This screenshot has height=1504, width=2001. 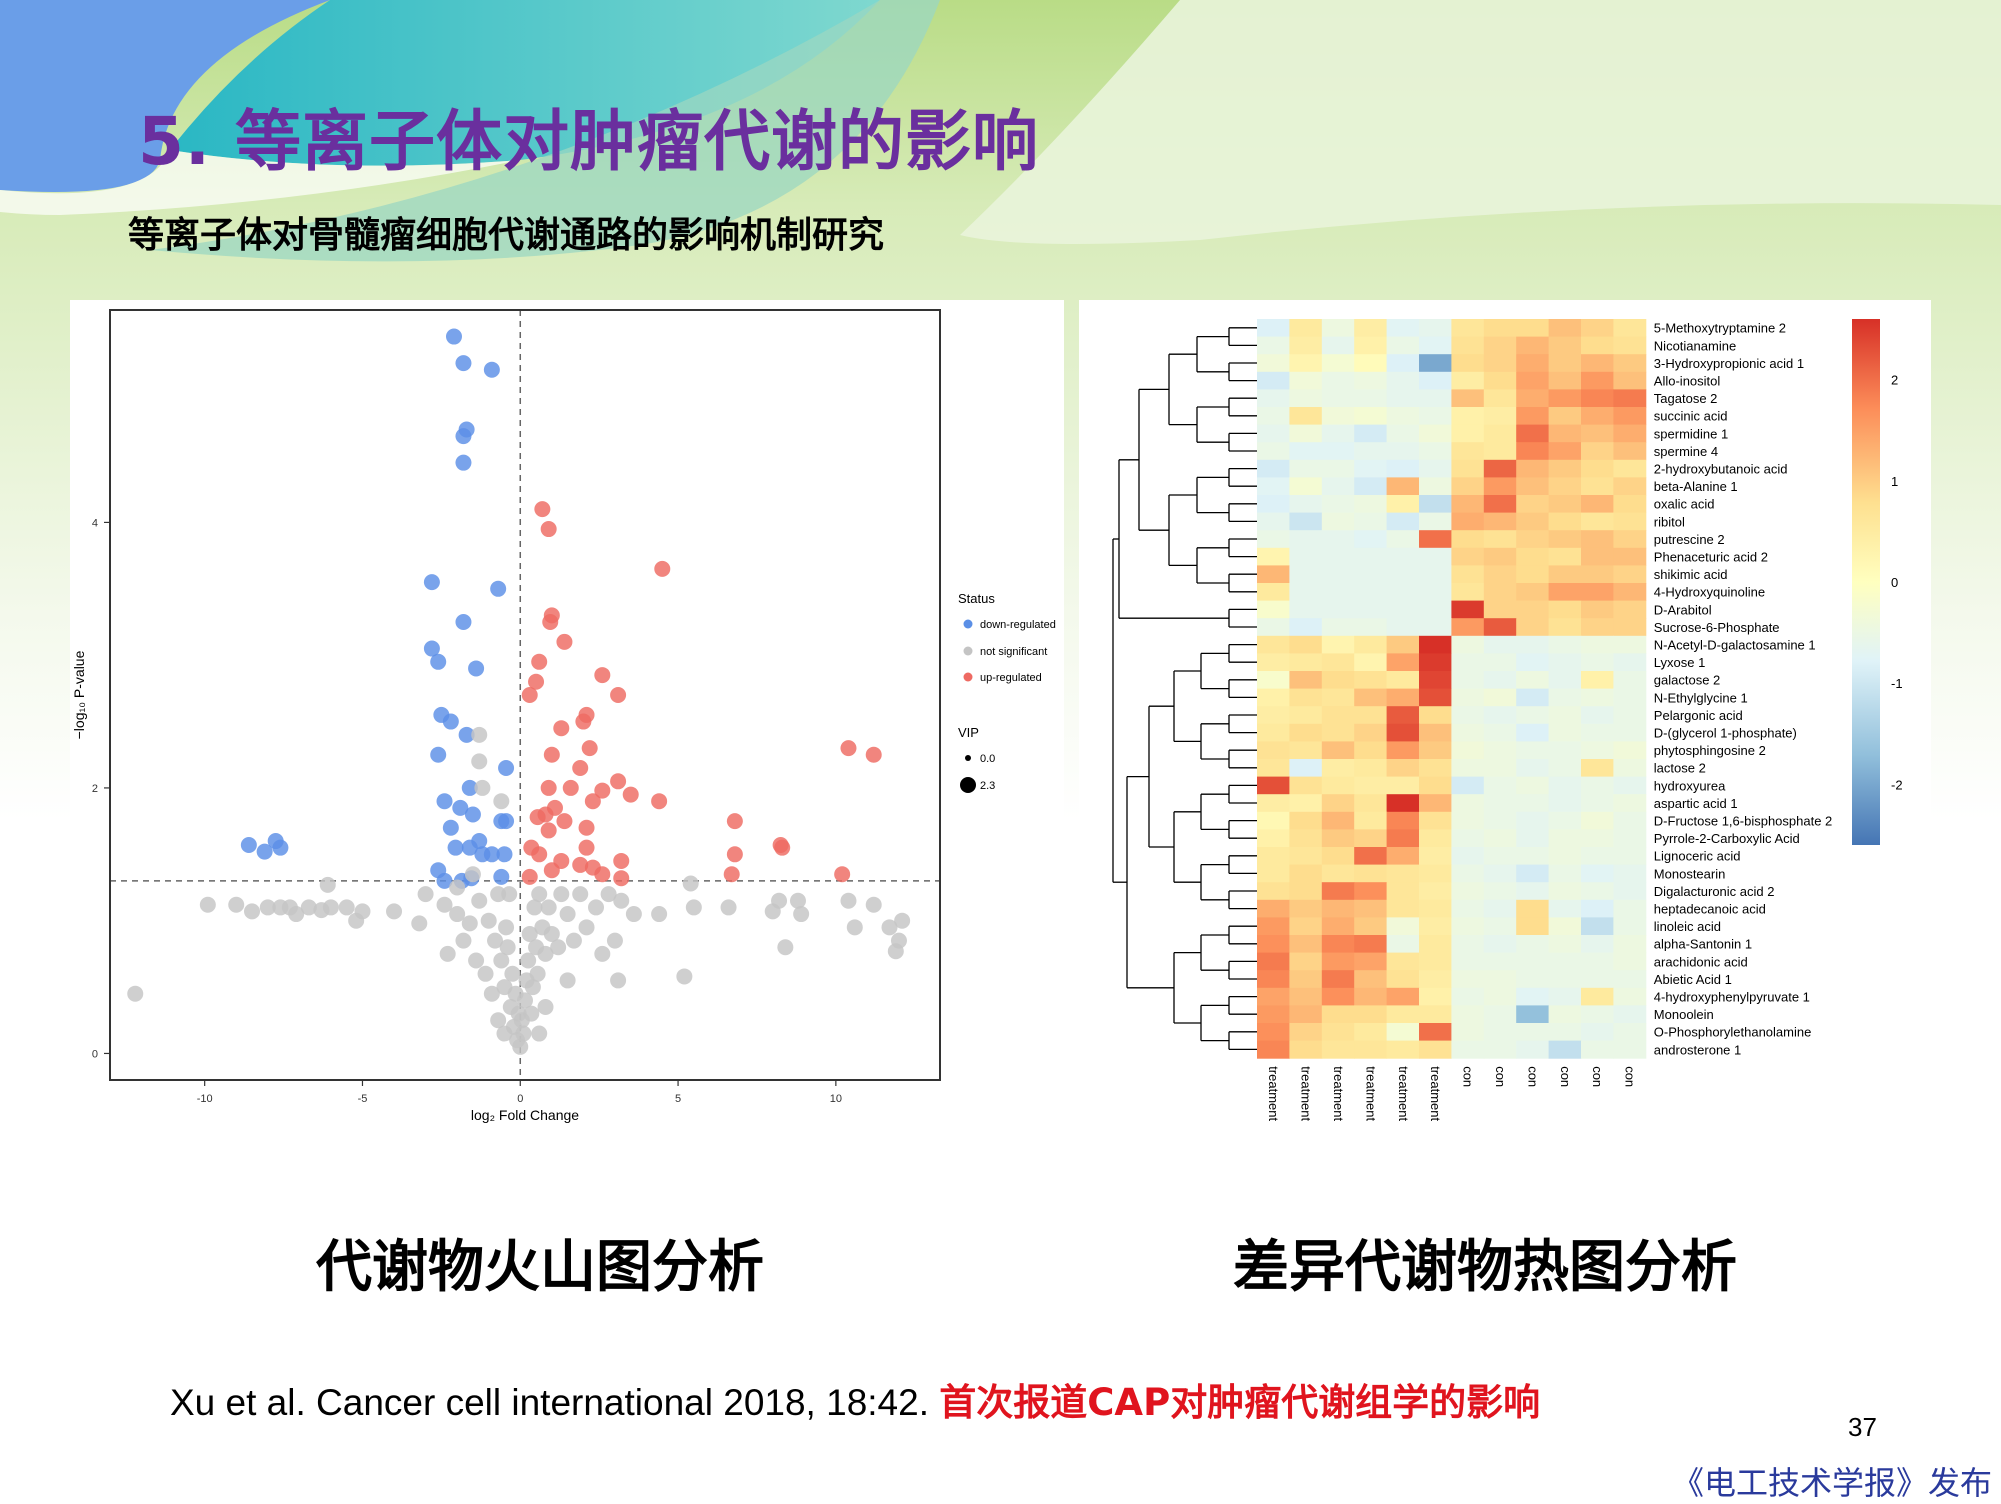 I want to click on cell-r24-c1, so click(x=1306, y=750).